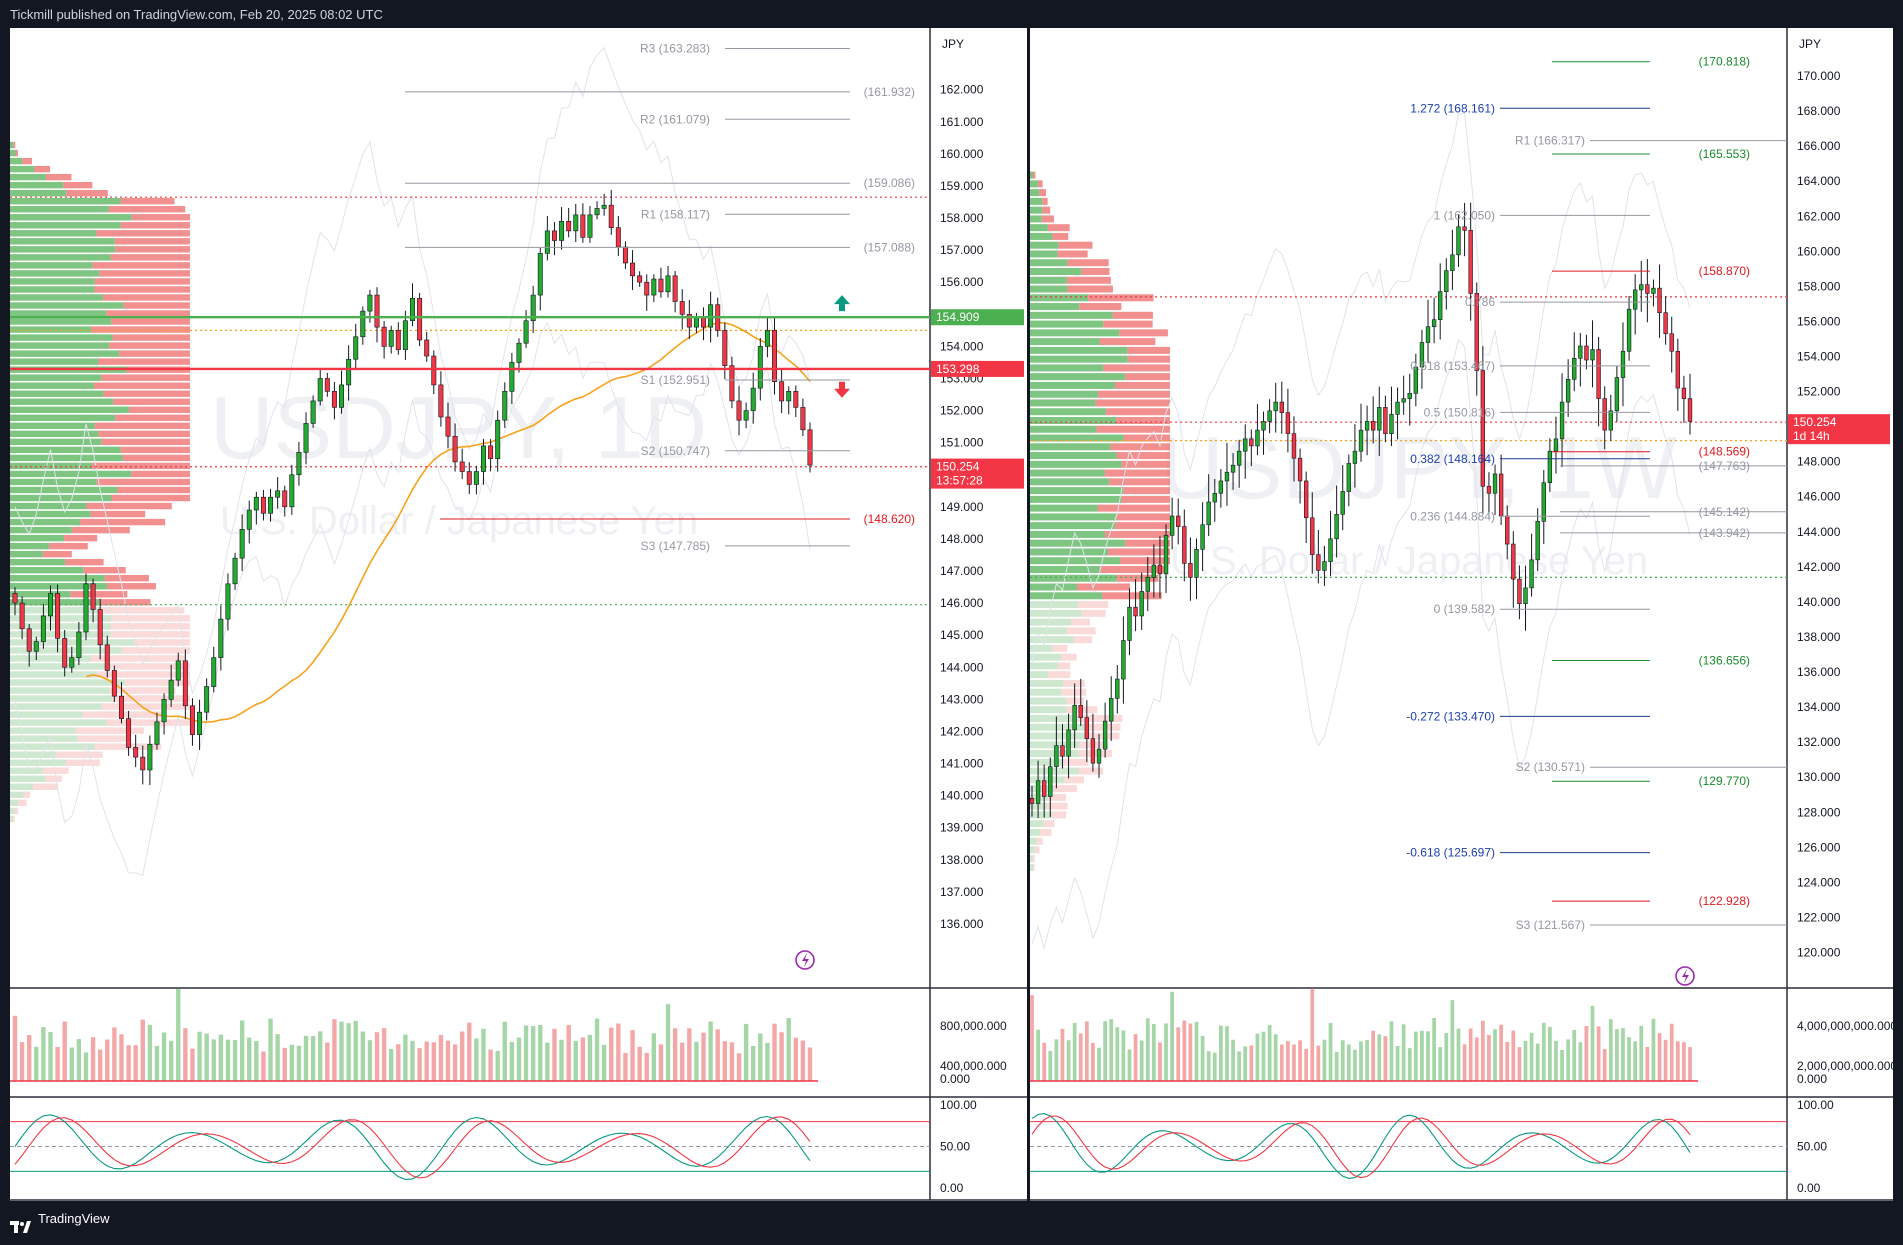 This screenshot has width=1903, height=1245. Describe the element at coordinates (1464, 609) in the screenshot. I see `level-label: 0 (139.582)` at that location.